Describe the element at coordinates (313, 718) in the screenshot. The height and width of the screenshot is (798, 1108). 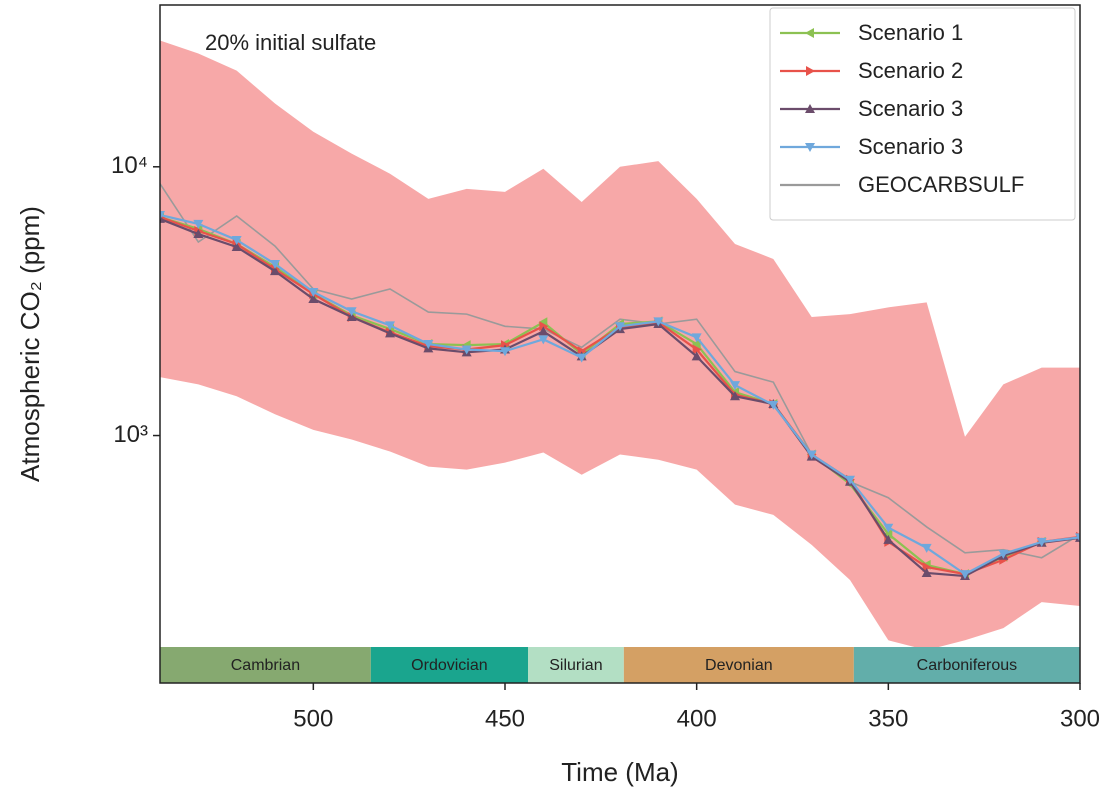
I see `x-tick-label: 500` at that location.